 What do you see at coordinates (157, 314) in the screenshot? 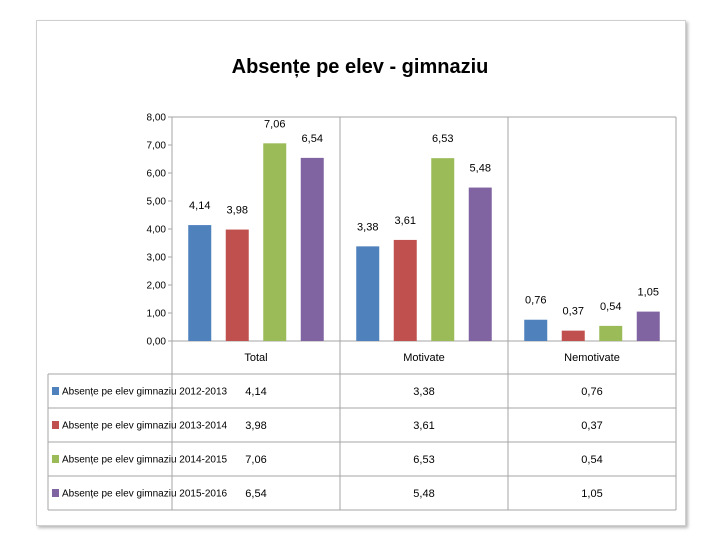
I see `y-tick-label: 1,00` at bounding box center [157, 314].